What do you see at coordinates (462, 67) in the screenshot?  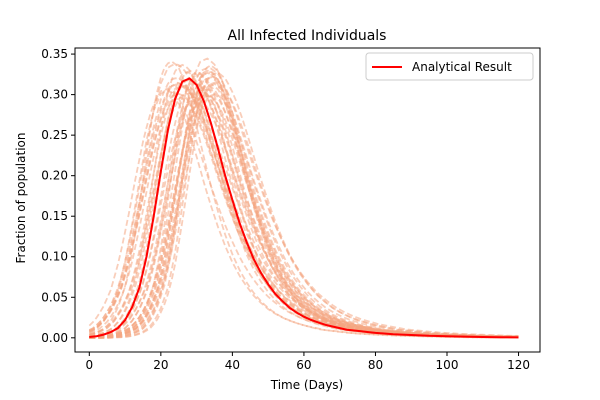 I see `legend-label: Analytical Result` at bounding box center [462, 67].